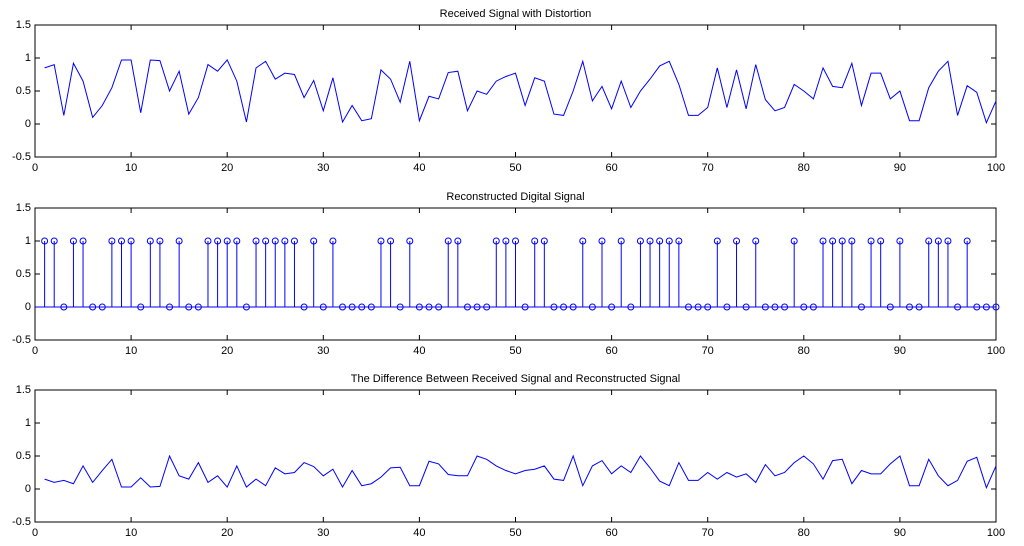 Image resolution: width=1024 pixels, height=546 pixels. Describe the element at coordinates (419, 533) in the screenshot. I see `x-tick-label: 40` at that location.